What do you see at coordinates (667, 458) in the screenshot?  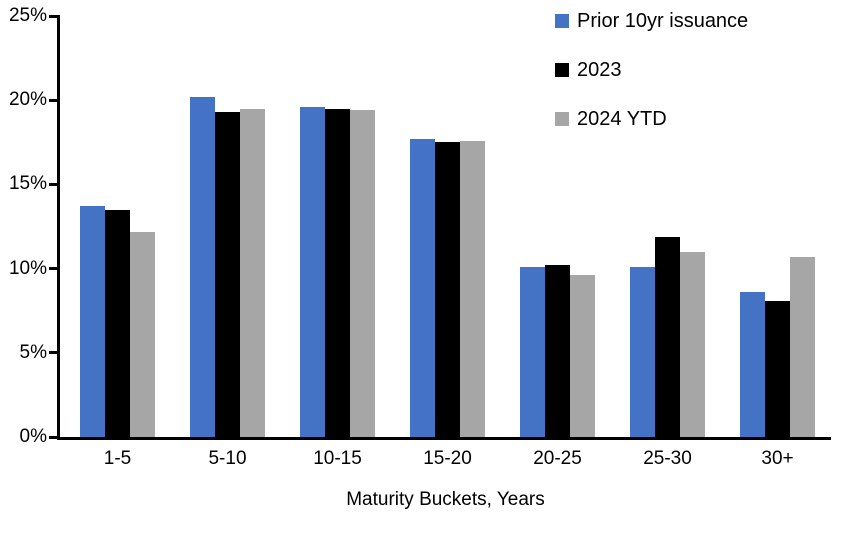 I see `x-axis-tick-label: 25-30` at bounding box center [667, 458].